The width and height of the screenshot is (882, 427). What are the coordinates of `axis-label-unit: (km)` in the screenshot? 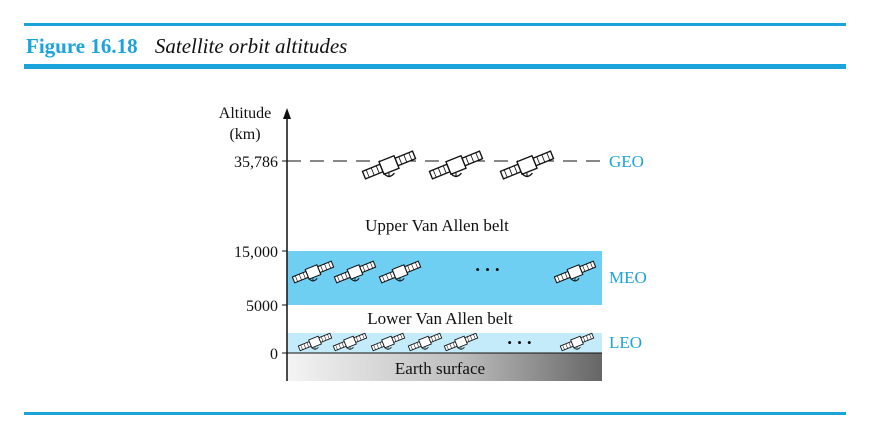 It's located at (244, 134).